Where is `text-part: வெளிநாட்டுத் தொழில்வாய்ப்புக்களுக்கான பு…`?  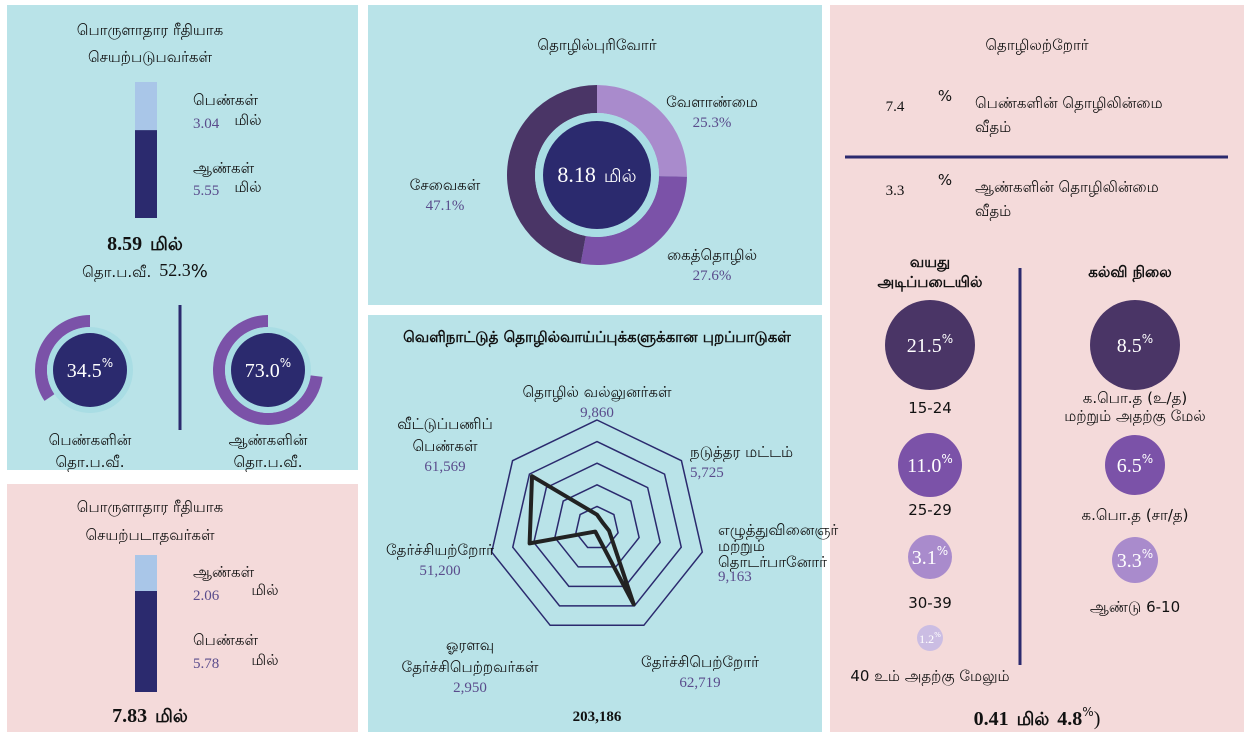 text-part: வெளிநாட்டுத் தொழில்வாய்ப்புக்களுக்கான பு… is located at coordinates (597, 337).